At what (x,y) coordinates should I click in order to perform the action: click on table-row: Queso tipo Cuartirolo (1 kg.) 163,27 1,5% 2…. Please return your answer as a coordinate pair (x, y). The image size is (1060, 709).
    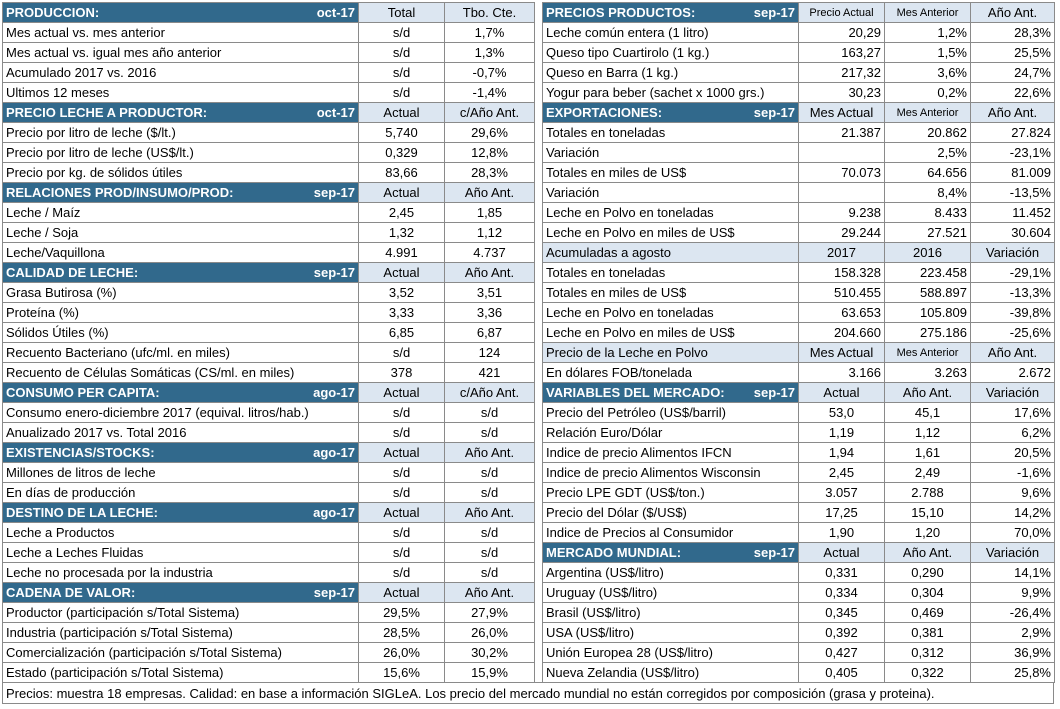
    Looking at the image, I should click on (798, 52).